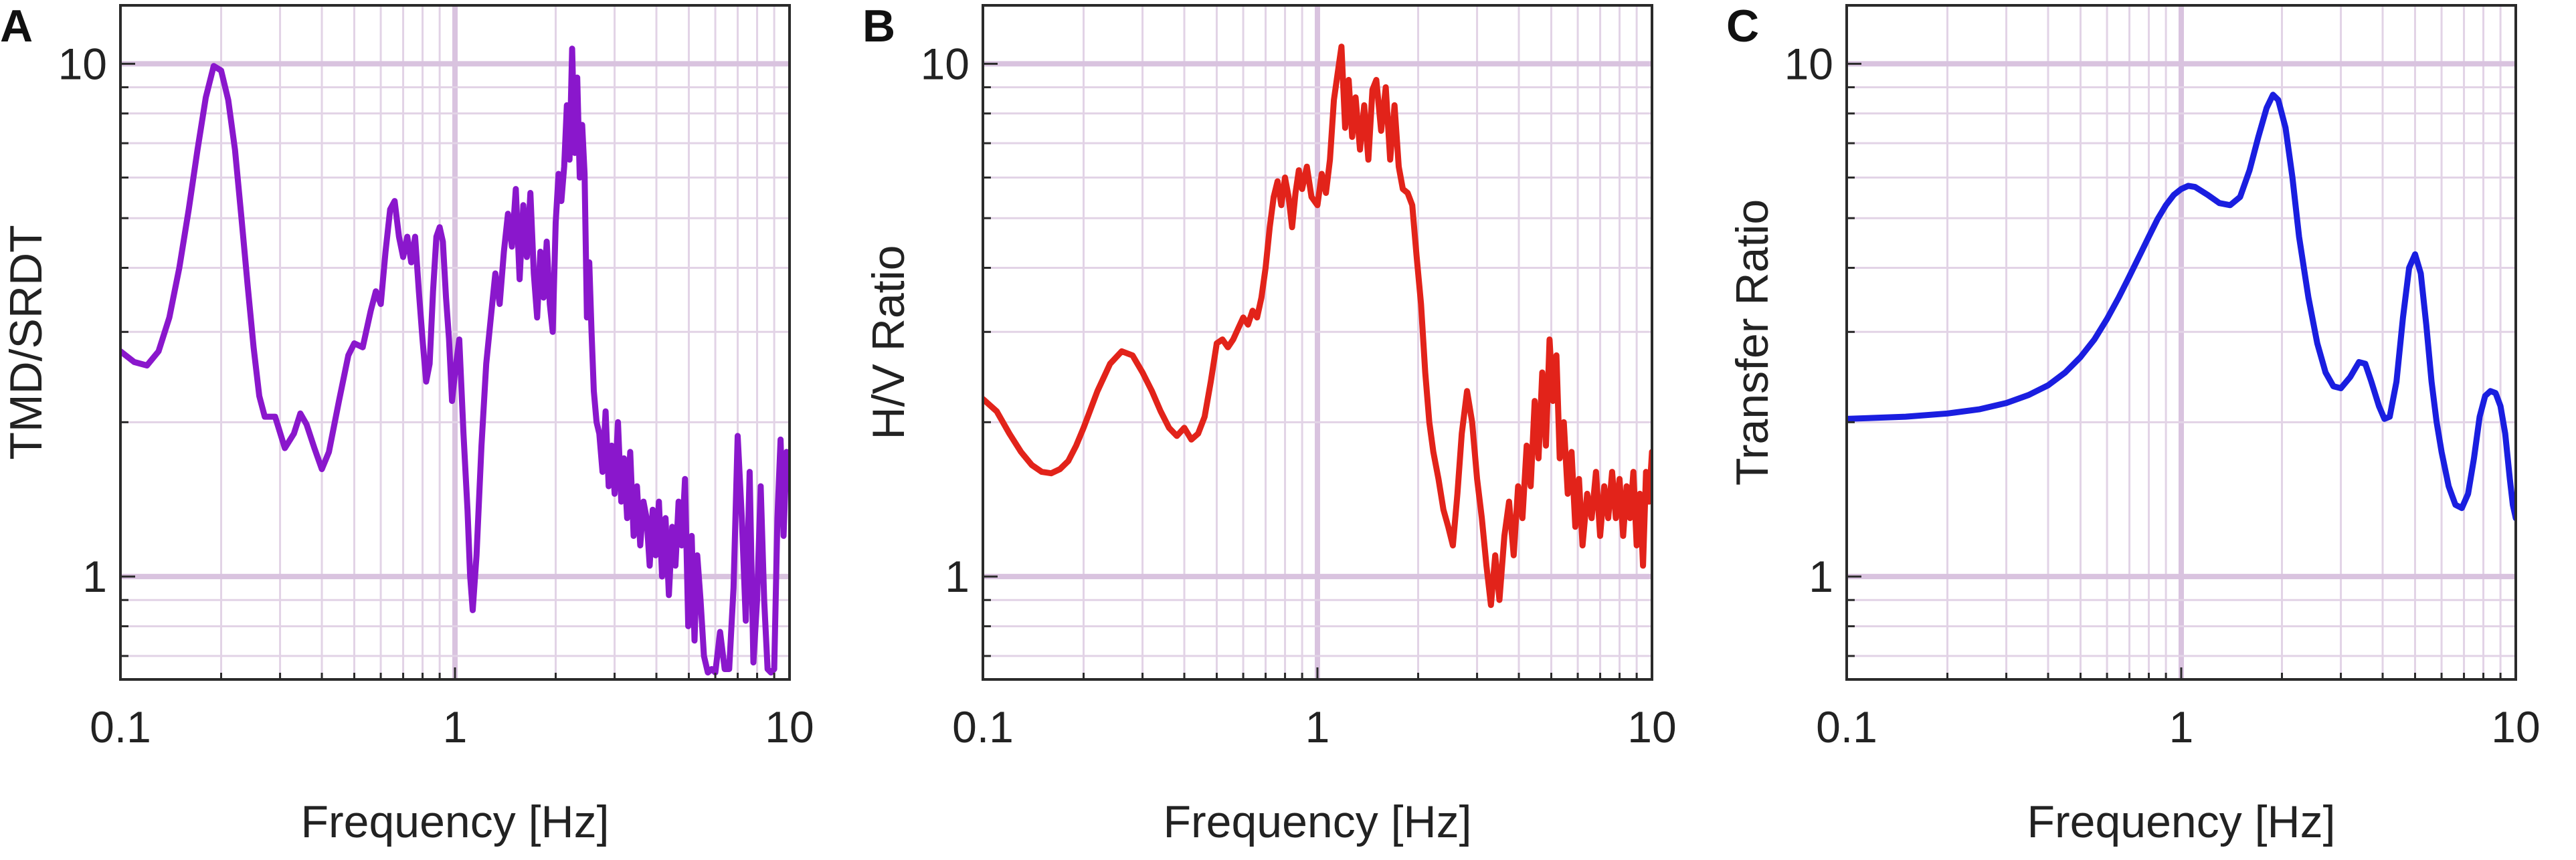 Image resolution: width=2576 pixels, height=860 pixels. What do you see at coordinates (1808, 63) in the screenshot?
I see `panel-c-y-tick-label: 10` at bounding box center [1808, 63].